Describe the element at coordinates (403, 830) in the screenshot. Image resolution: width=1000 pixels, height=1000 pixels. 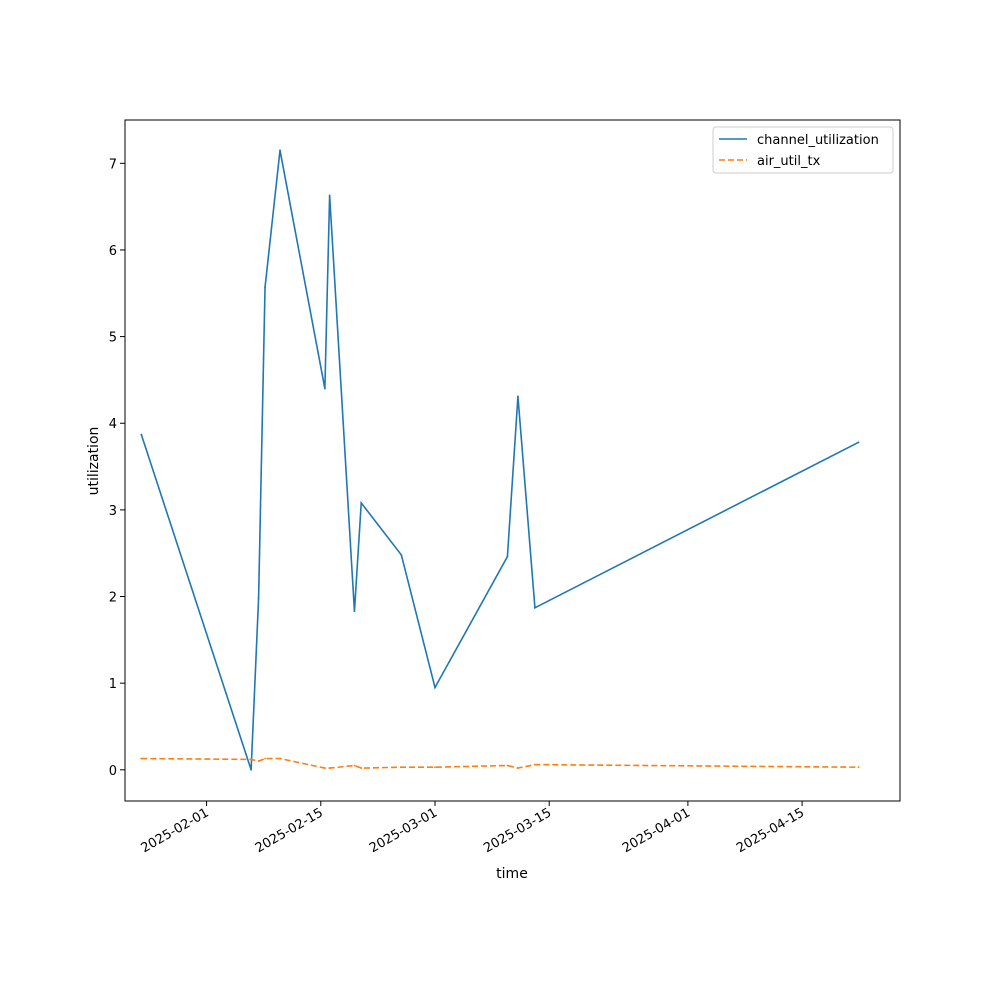
I see `x-tick-label: 2025-03-01` at that location.